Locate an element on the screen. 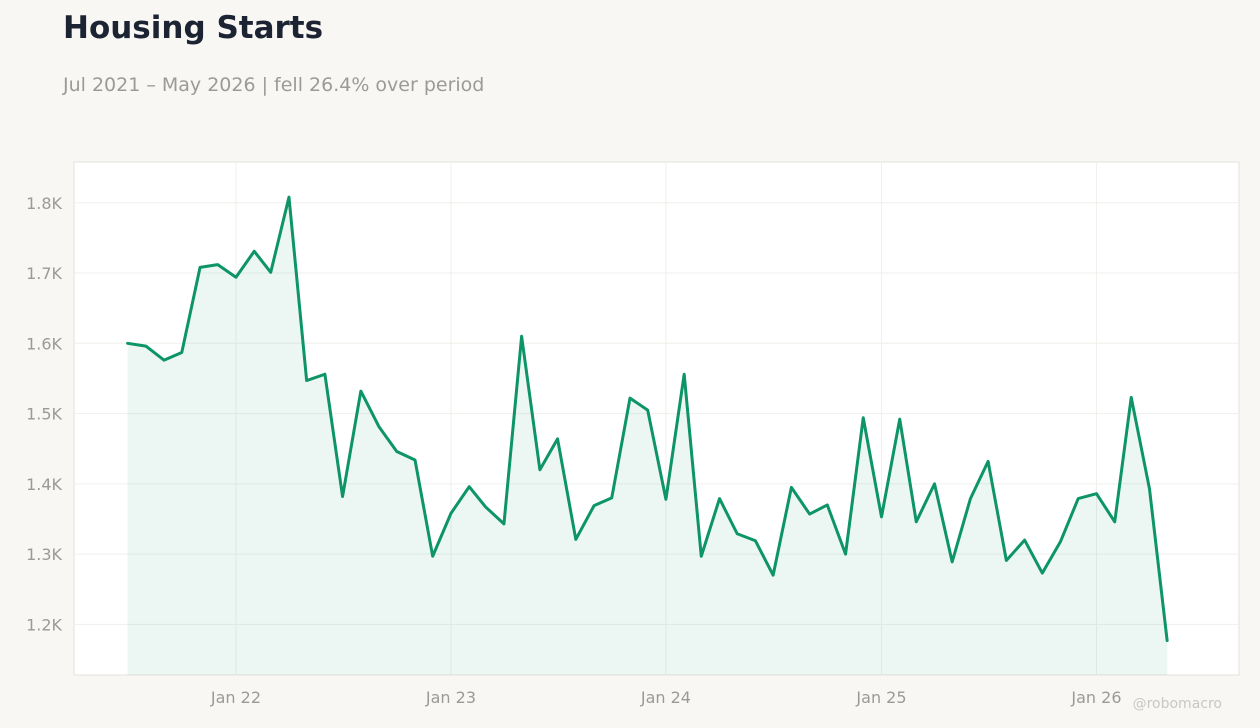 The height and width of the screenshot is (728, 1260). x-tick-label: Jan 23 is located at coordinates (450, 697).